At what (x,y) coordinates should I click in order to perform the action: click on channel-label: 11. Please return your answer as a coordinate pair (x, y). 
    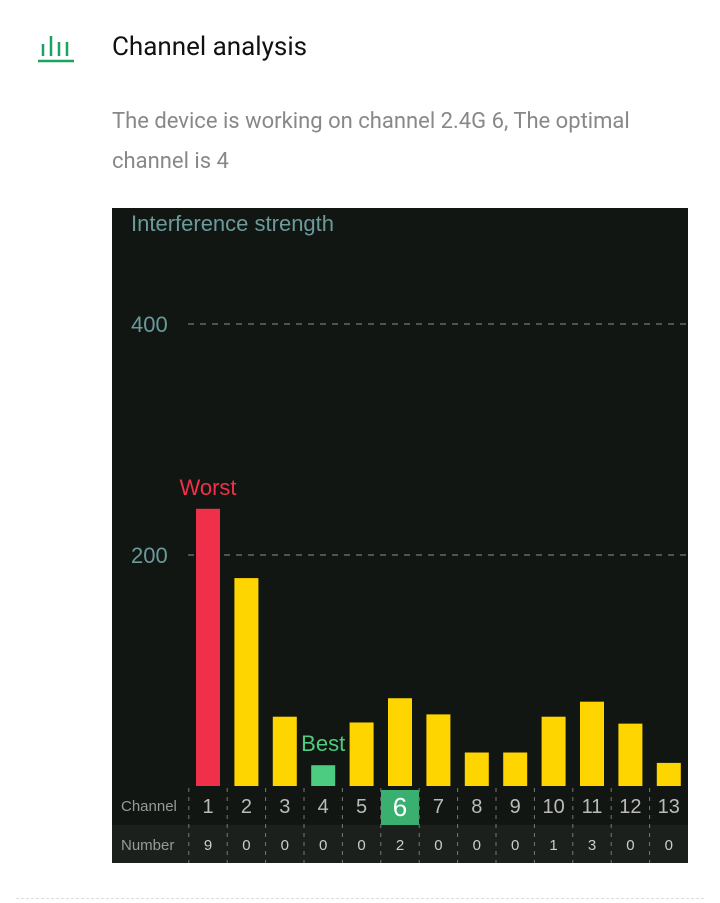
    Looking at the image, I should click on (592, 807).